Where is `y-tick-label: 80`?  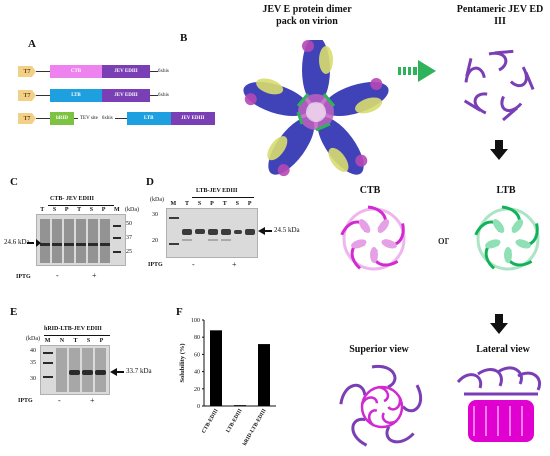 y-tick-label: 80 is located at coordinates (197, 338).